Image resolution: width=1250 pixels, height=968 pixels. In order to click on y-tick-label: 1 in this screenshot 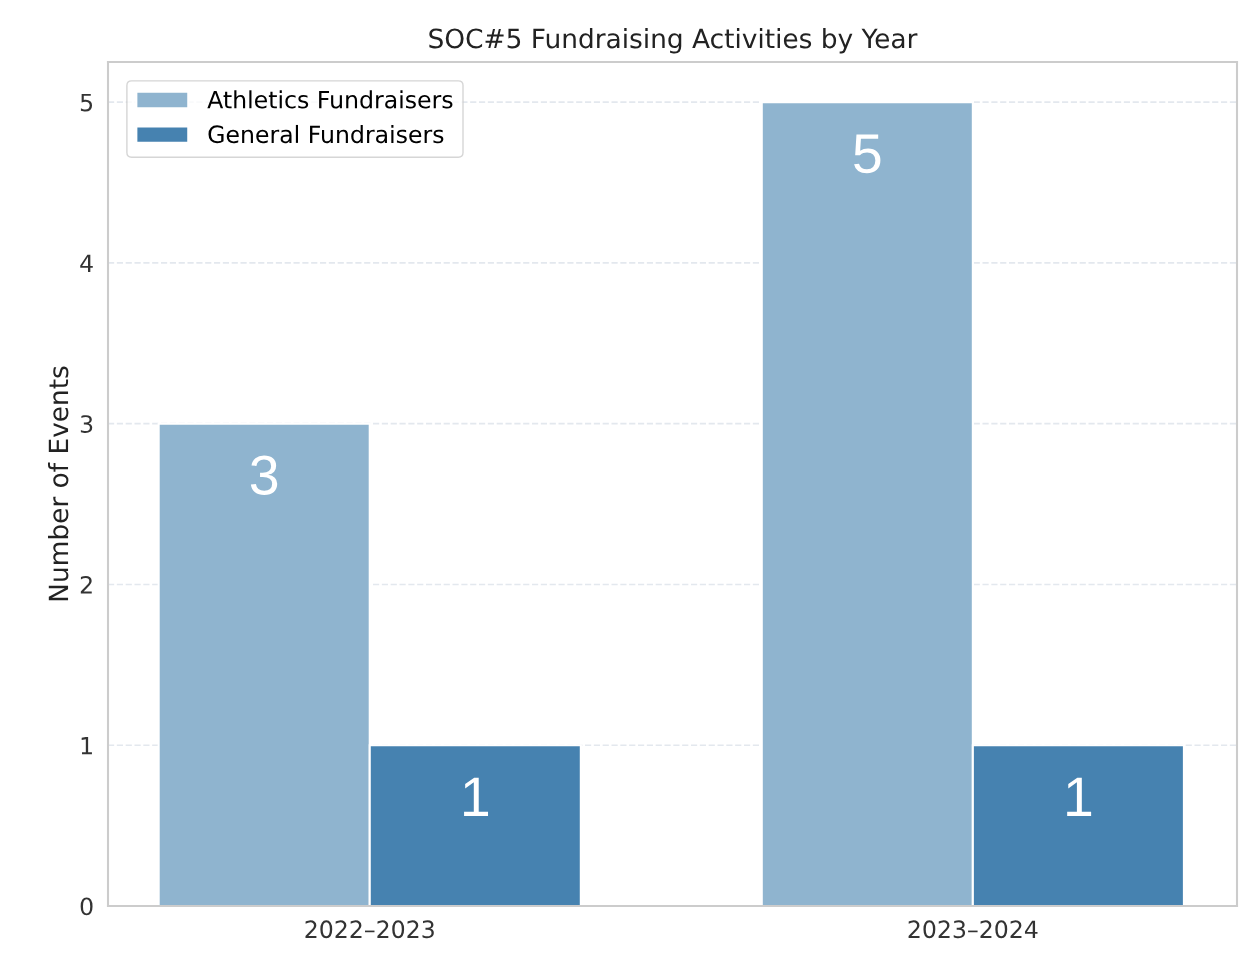, I will do `click(86, 746)`.